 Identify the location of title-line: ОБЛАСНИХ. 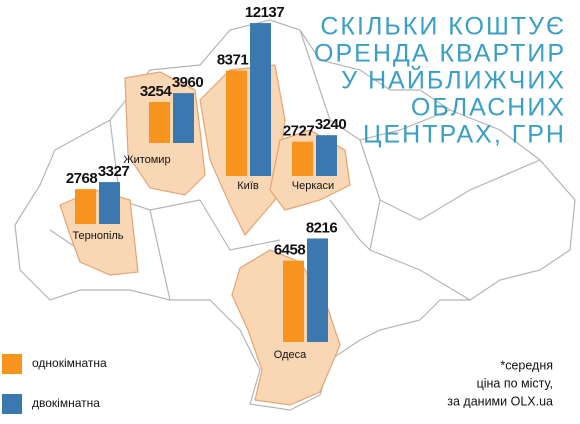
(488, 108).